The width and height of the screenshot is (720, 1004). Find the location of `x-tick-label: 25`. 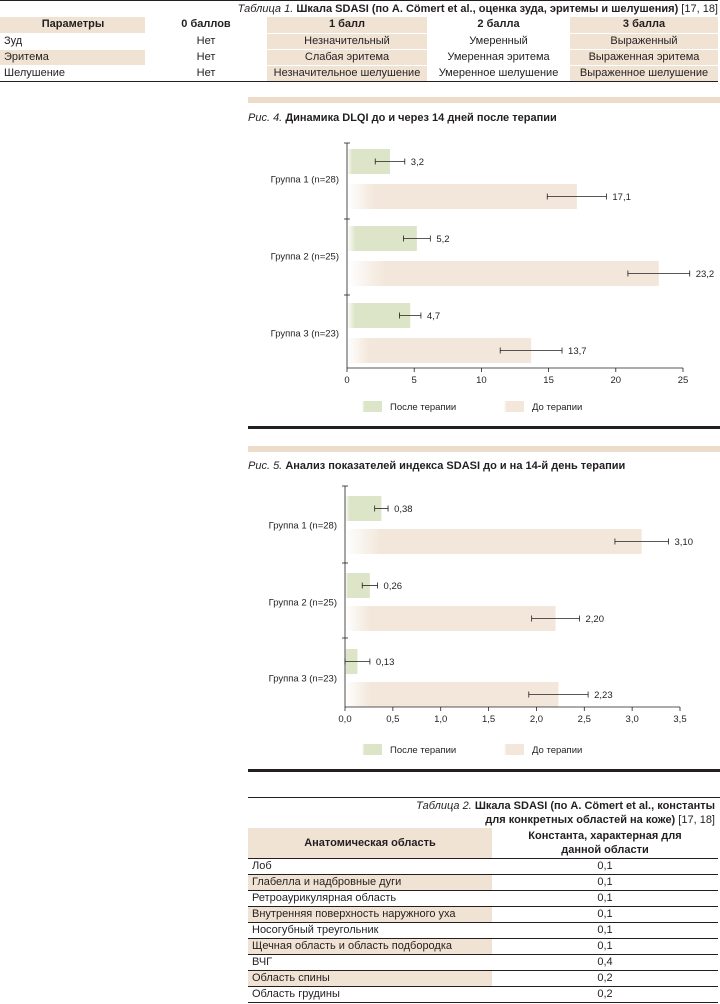

x-tick-label: 25 is located at coordinates (683, 380).